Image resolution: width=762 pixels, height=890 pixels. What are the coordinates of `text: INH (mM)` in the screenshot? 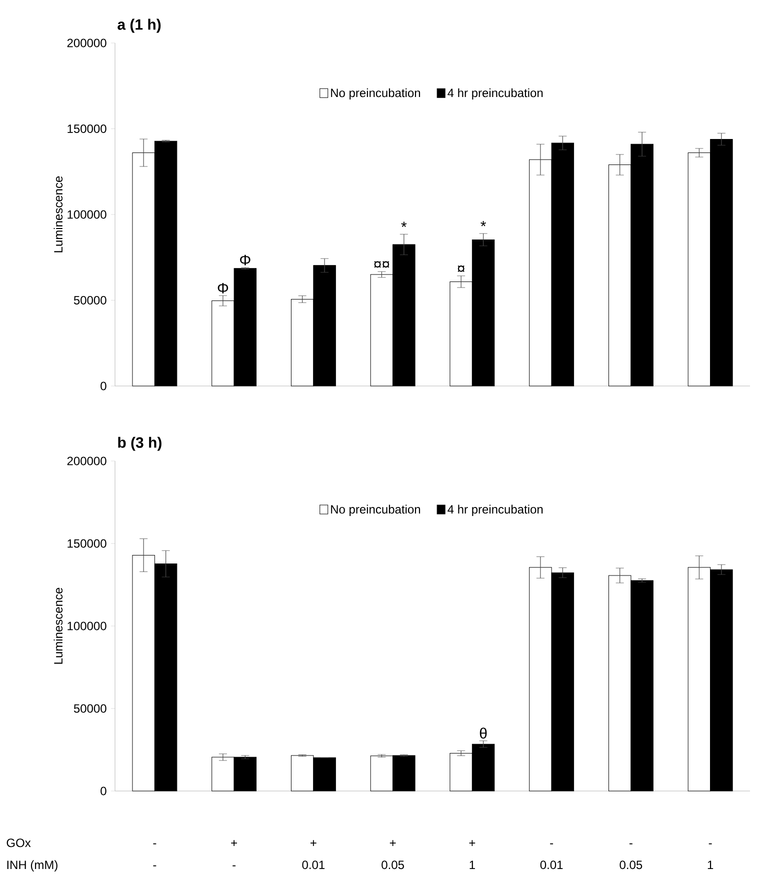 It's located at (32, 866).